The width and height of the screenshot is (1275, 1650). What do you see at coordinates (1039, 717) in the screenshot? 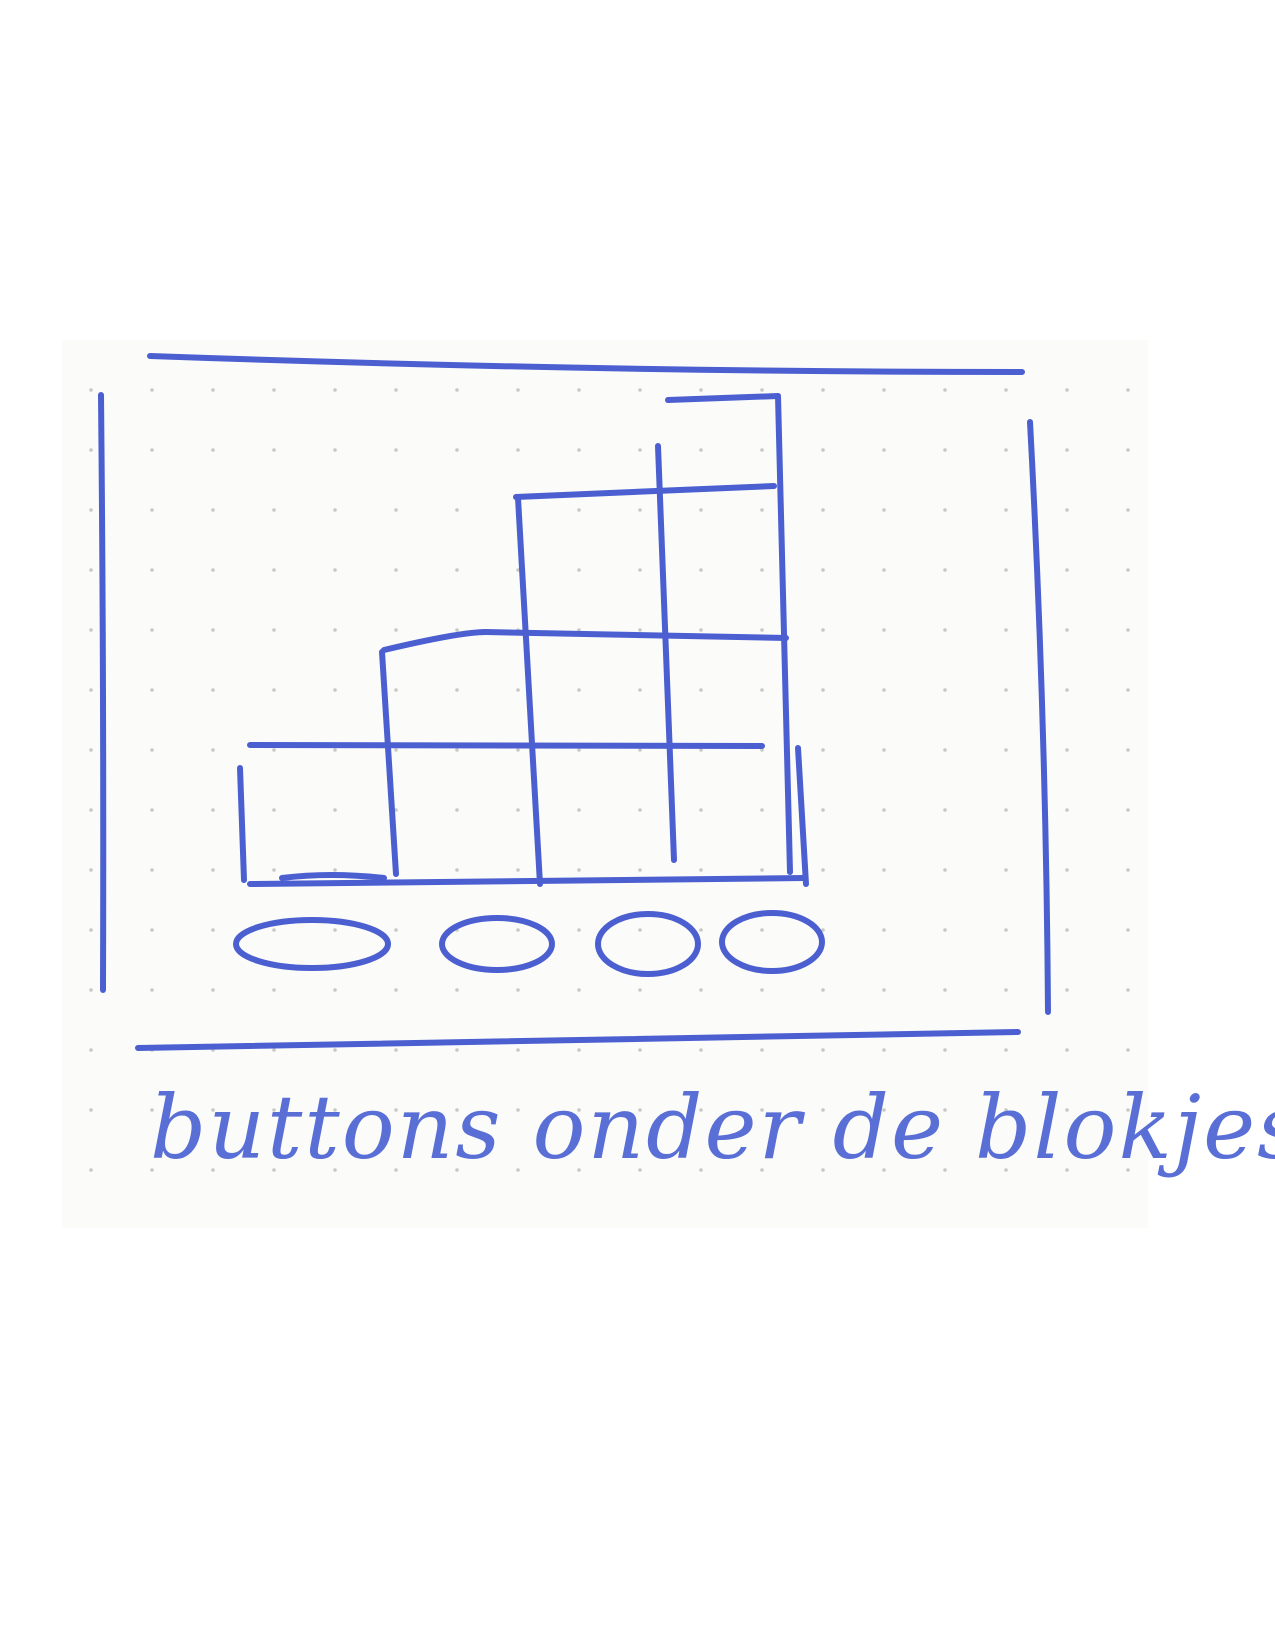
I see `frame-right-line` at bounding box center [1039, 717].